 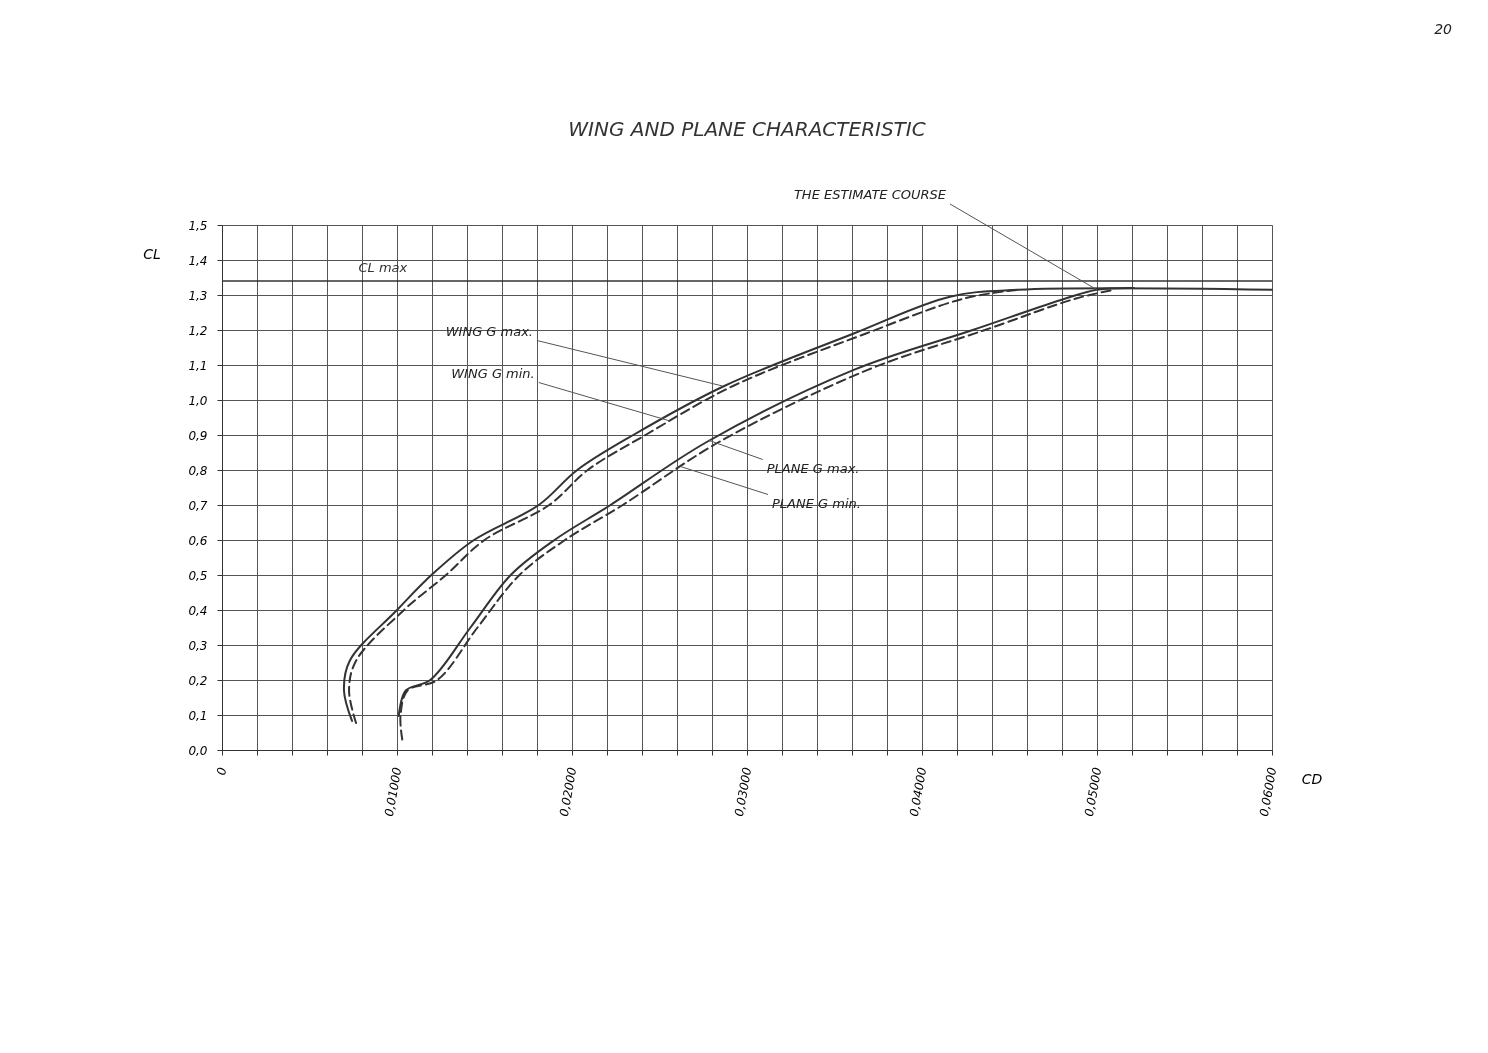 What do you see at coordinates (222, 771) in the screenshot?
I see `x-tick-label: 0` at bounding box center [222, 771].